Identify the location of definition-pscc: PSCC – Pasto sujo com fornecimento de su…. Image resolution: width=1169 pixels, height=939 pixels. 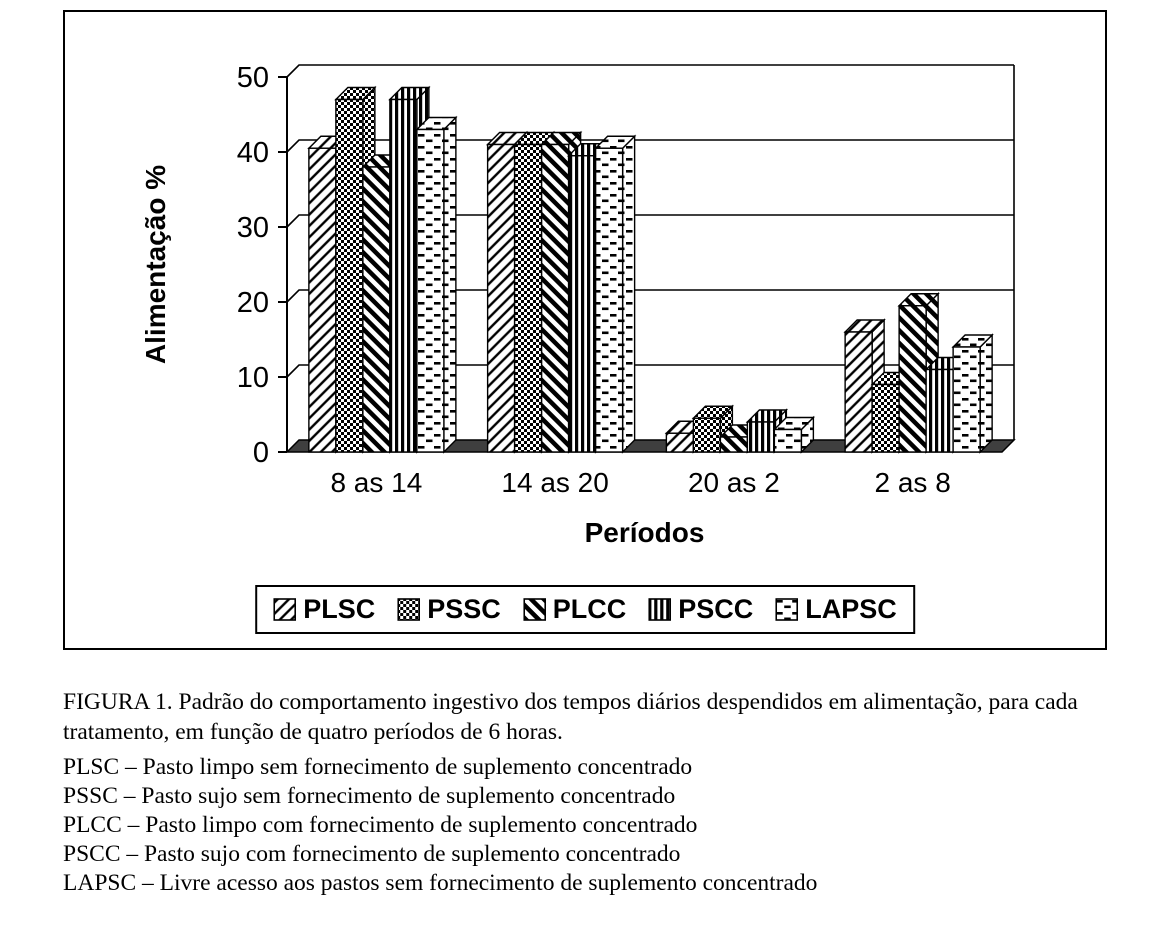
(372, 854).